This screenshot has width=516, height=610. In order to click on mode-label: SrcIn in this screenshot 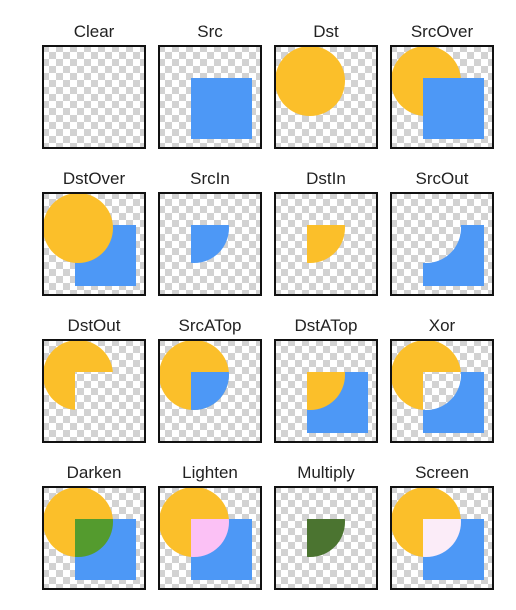, I will do `click(210, 178)`.